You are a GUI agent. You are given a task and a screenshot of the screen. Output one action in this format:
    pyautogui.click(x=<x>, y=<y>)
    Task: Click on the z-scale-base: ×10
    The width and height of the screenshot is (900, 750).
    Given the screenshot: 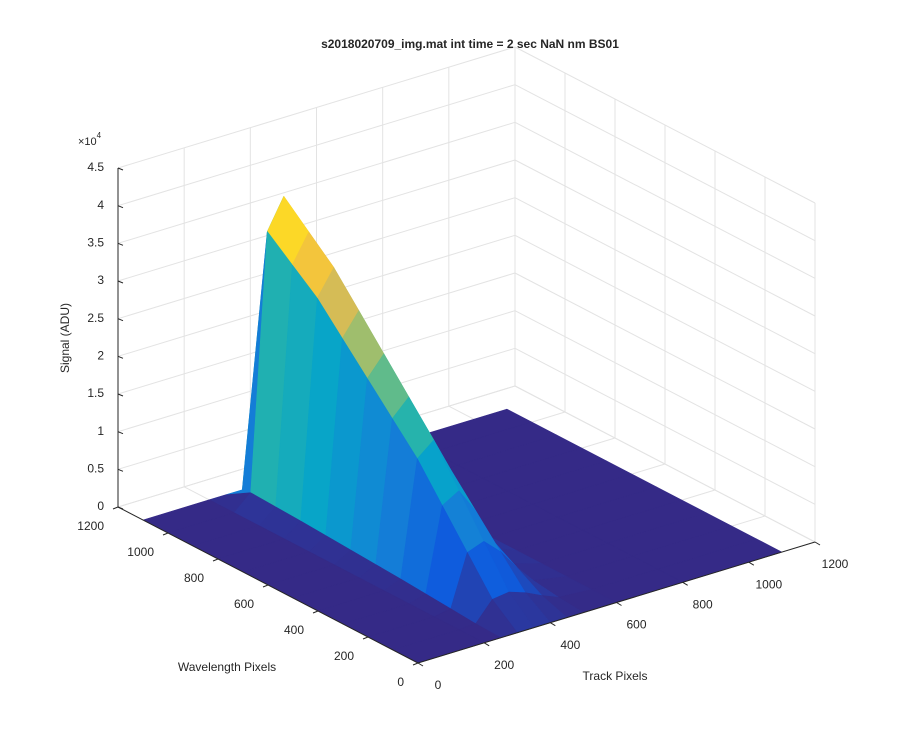 What is the action you would take?
    pyautogui.click(x=87, y=142)
    